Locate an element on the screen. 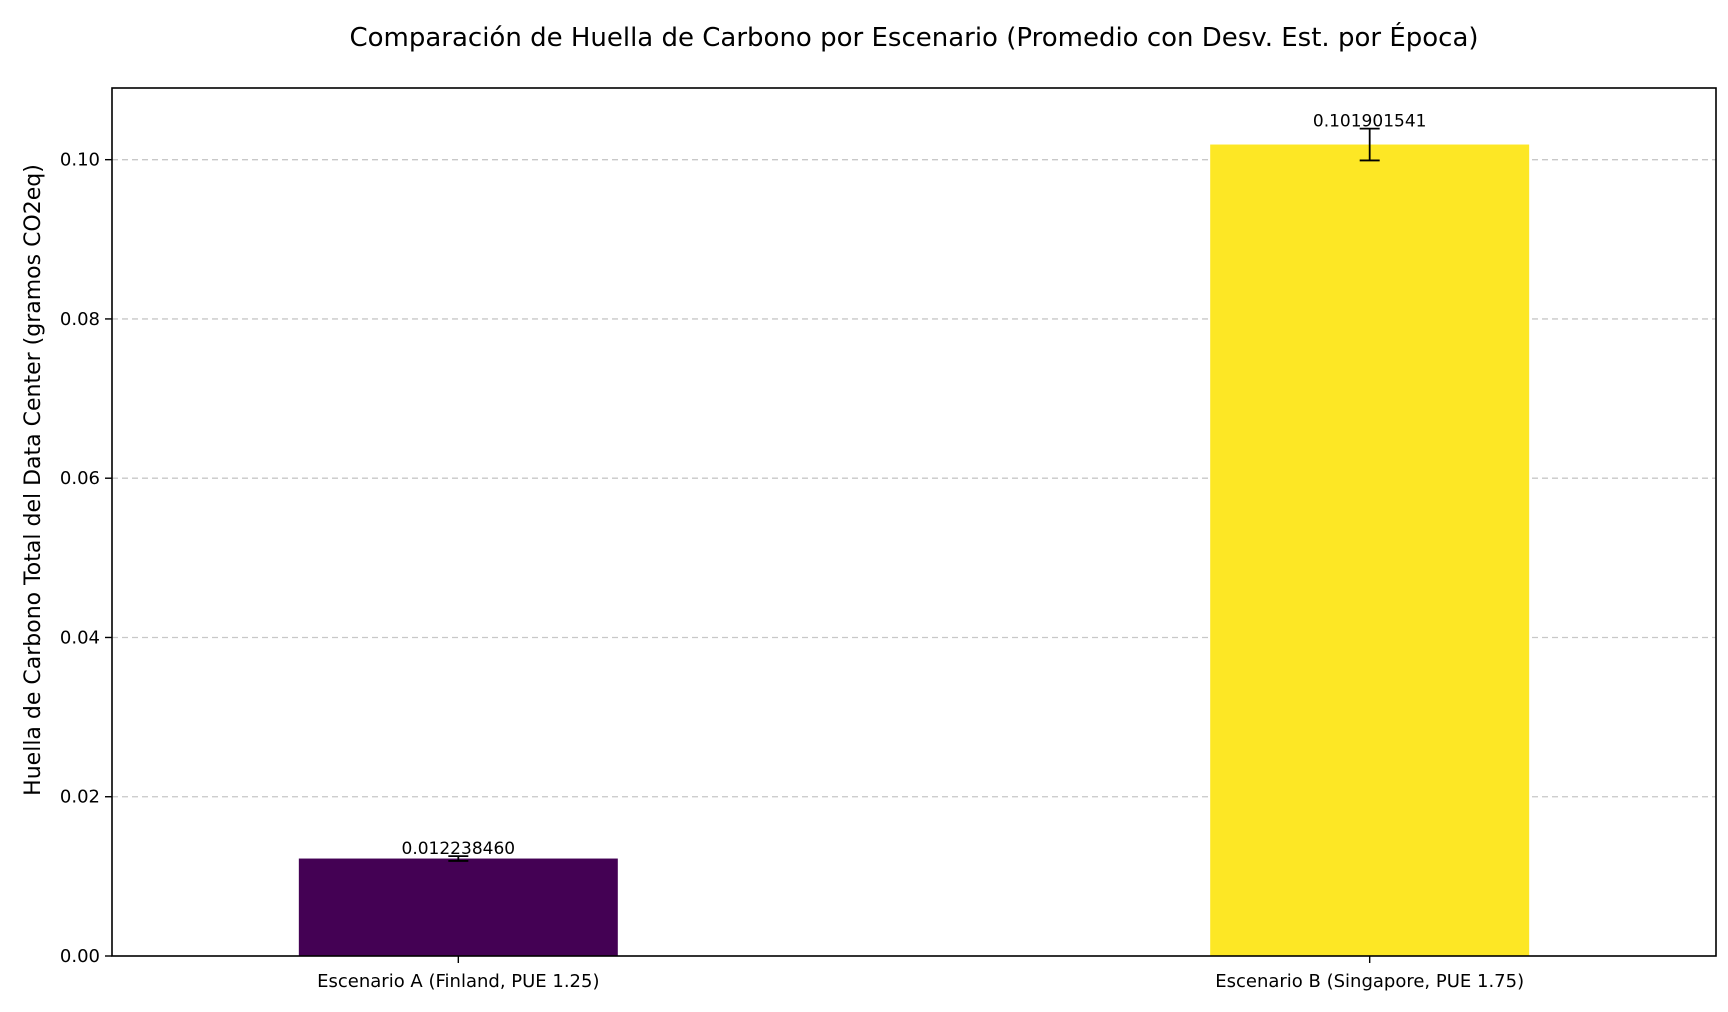 The image size is (1728, 1012). y-tick-label: 0.06 is located at coordinates (80, 478).